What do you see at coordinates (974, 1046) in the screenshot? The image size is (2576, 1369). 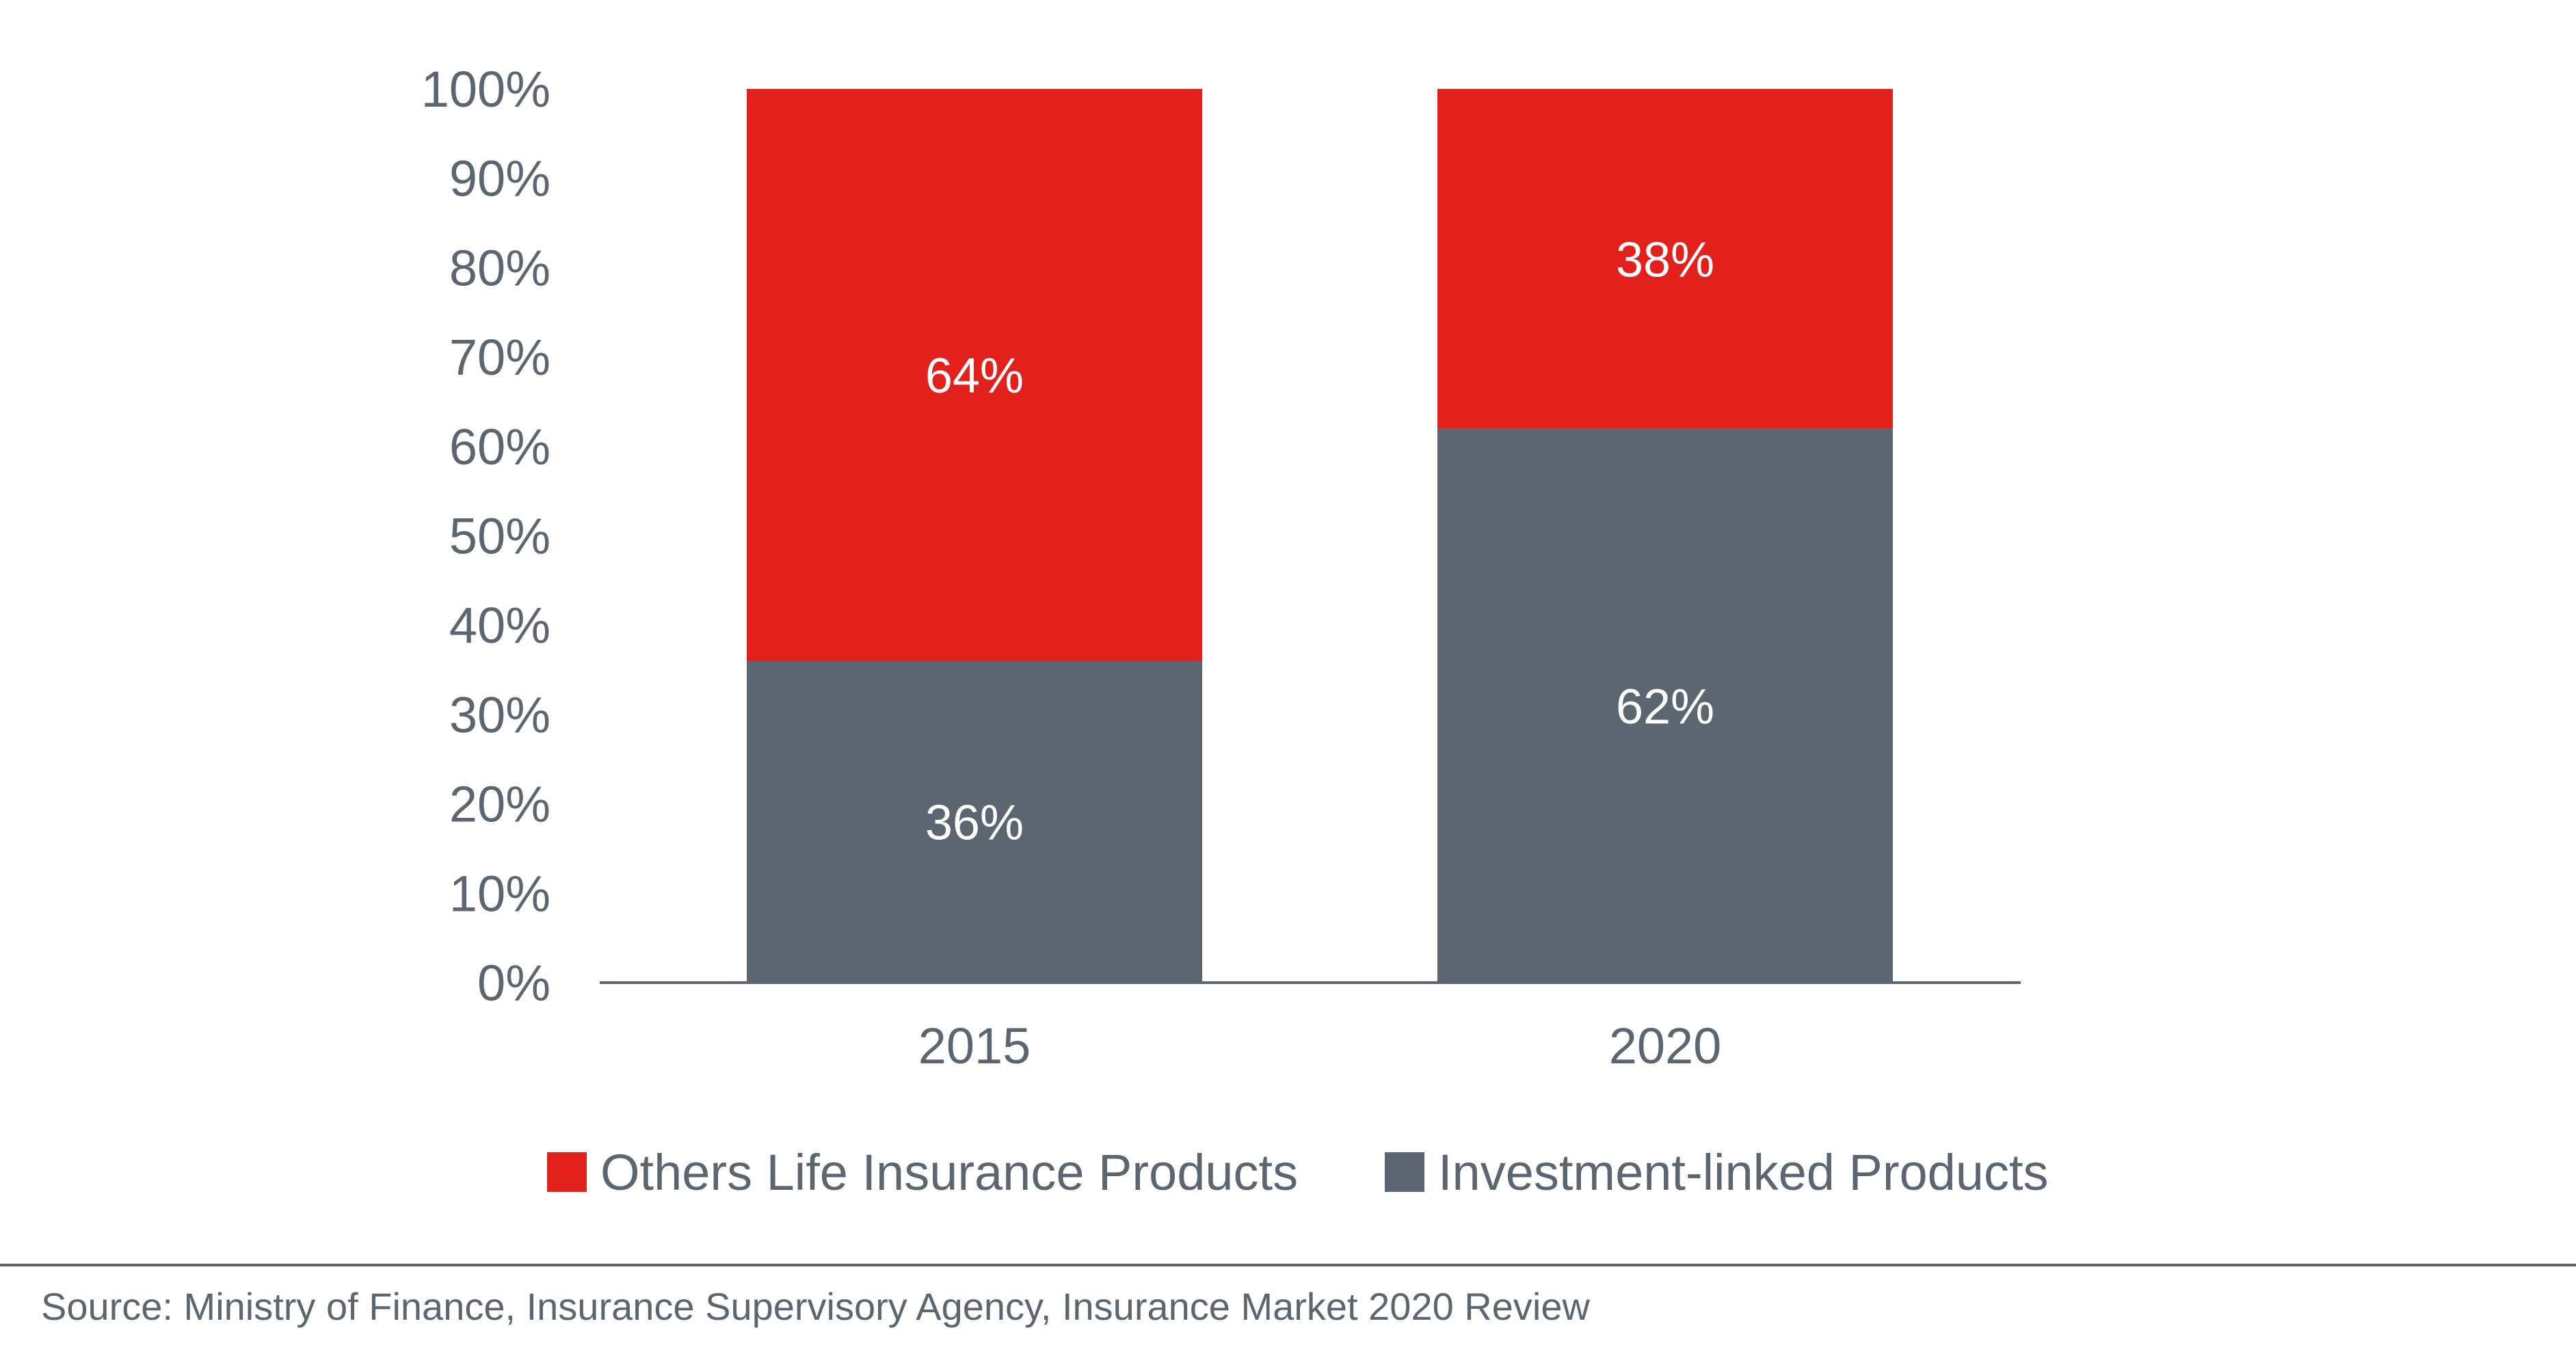 I see `x-category-label: 2015` at bounding box center [974, 1046].